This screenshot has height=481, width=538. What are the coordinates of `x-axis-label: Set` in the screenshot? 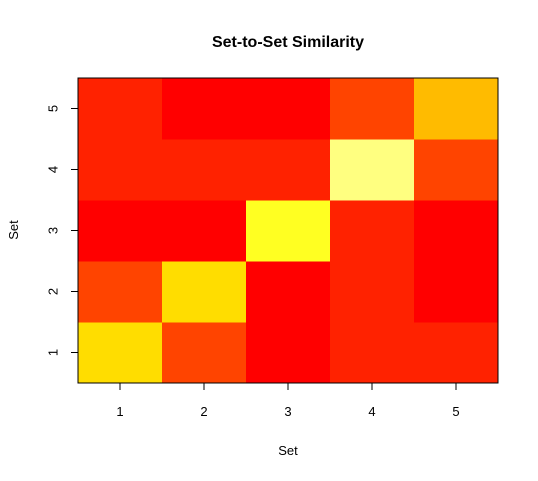 It's located at (288, 450).